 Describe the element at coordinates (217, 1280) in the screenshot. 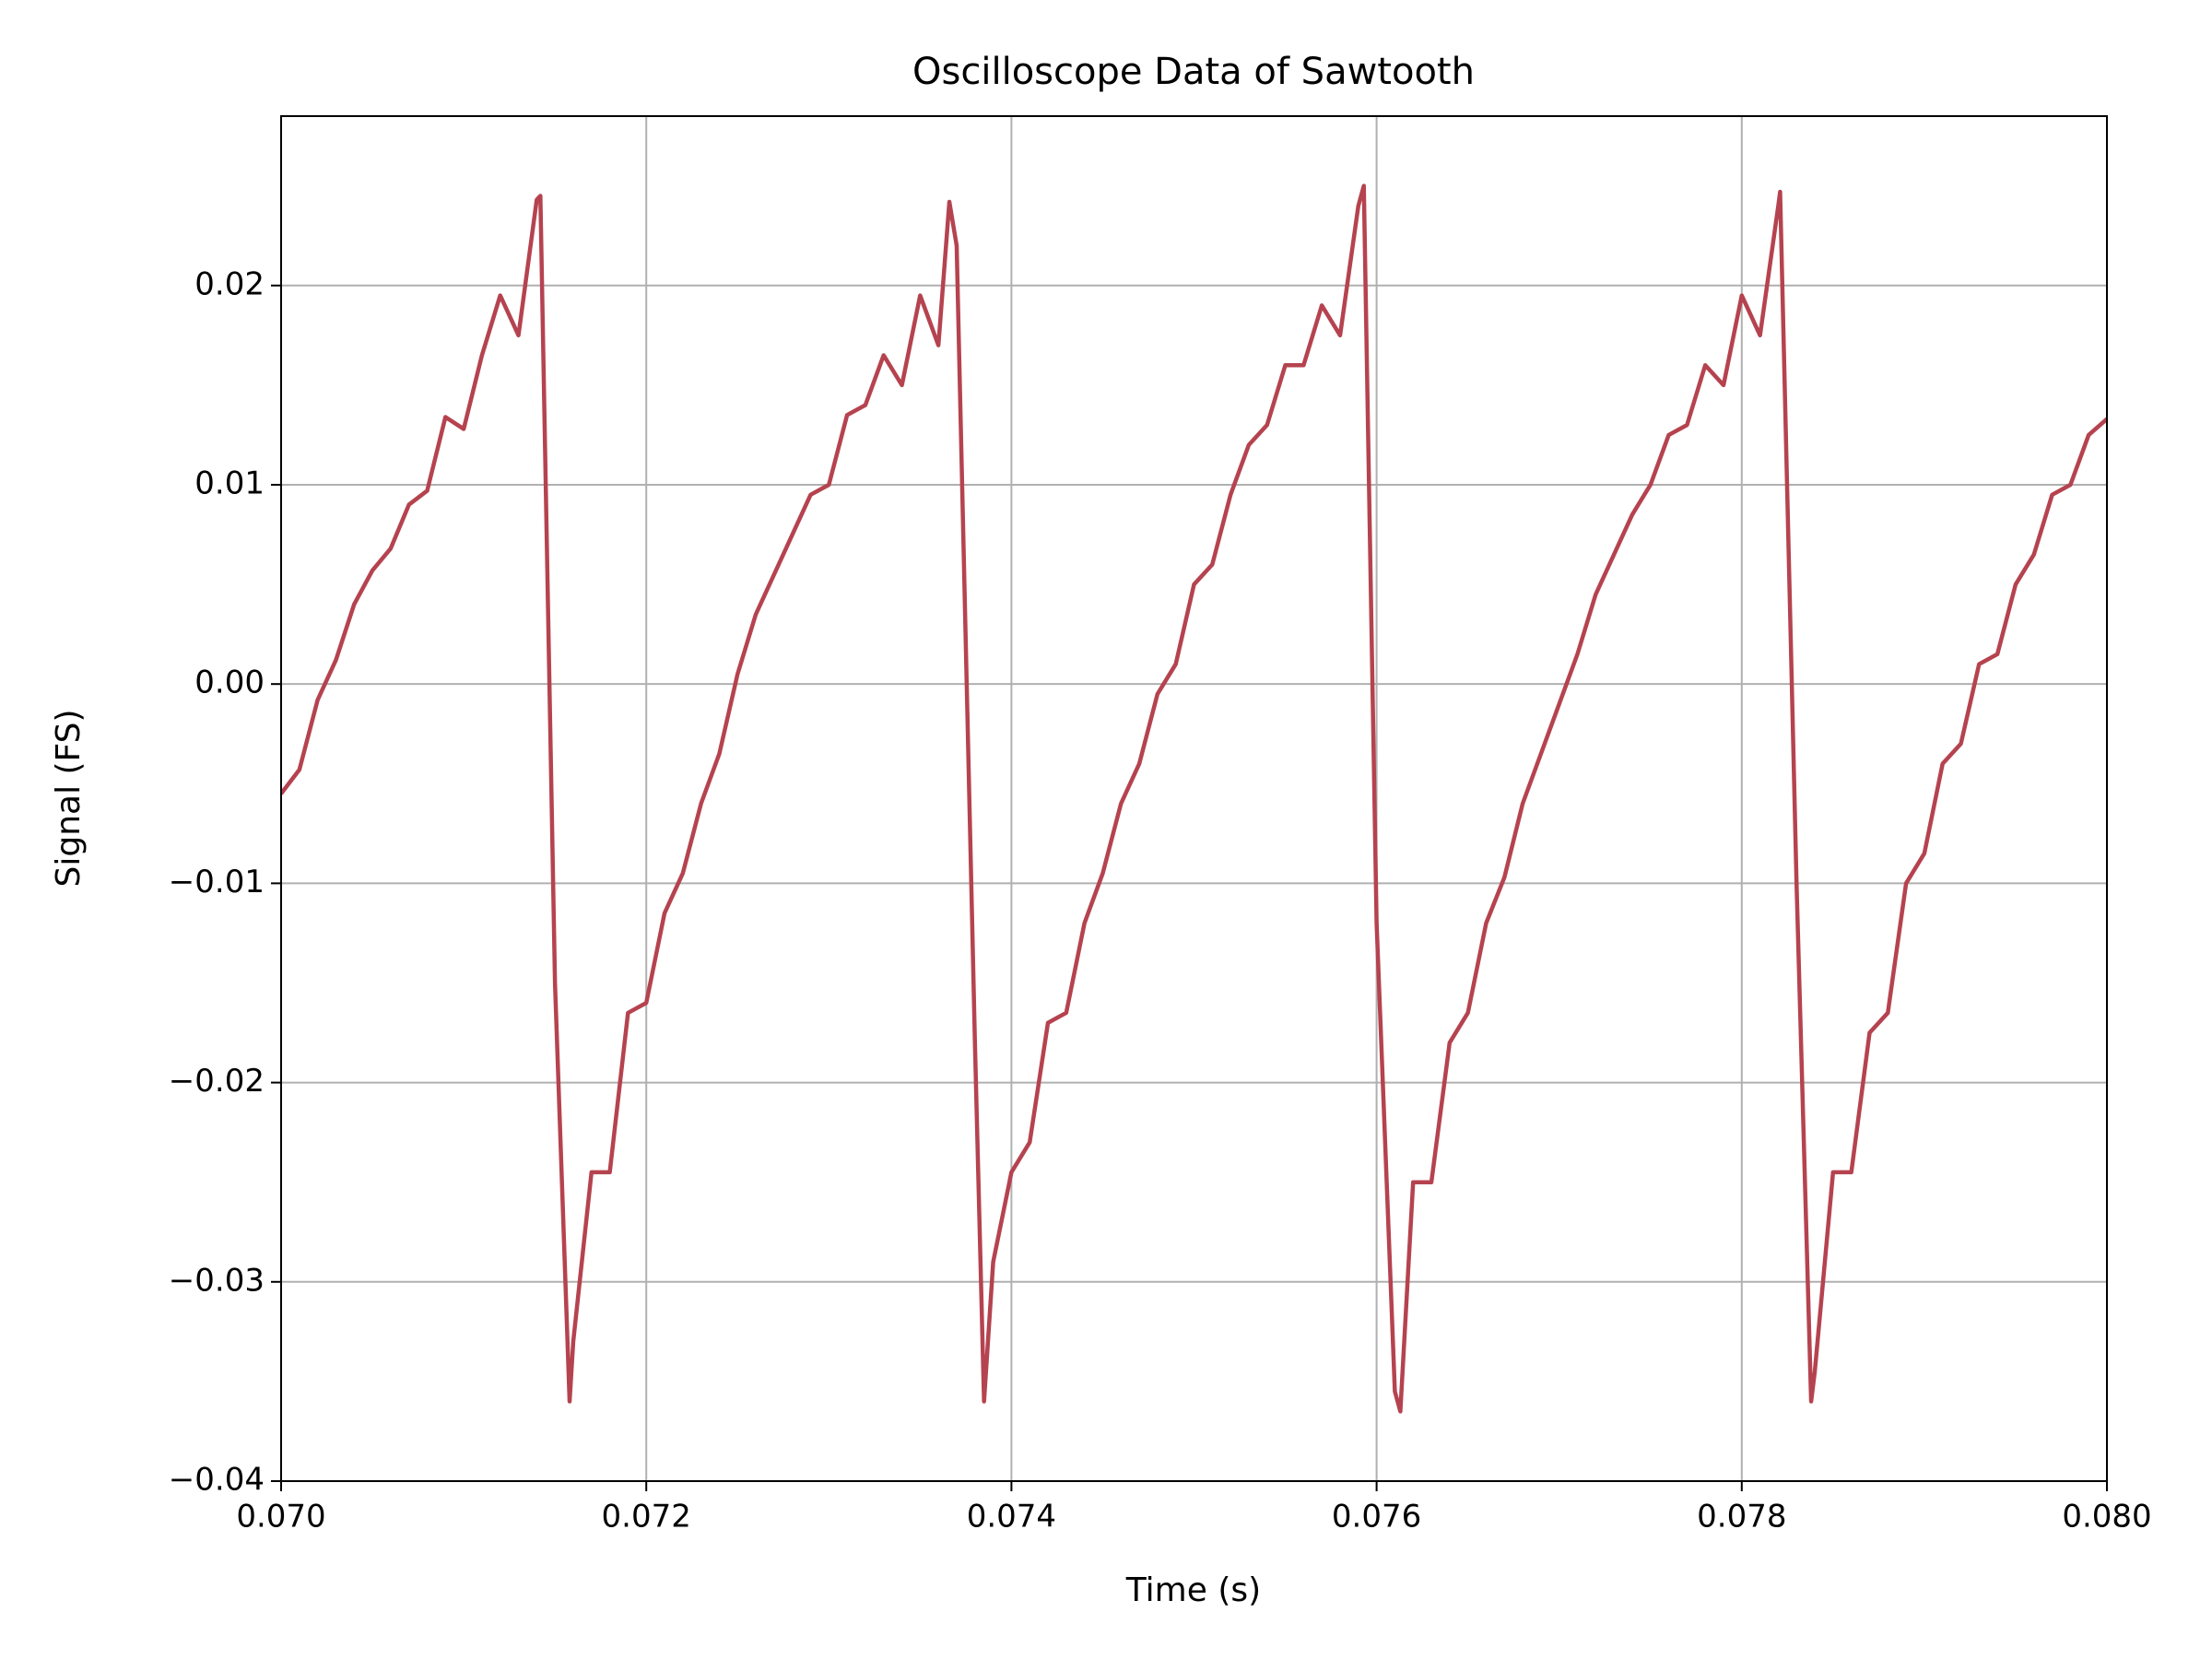

I see `y-tick-label: −0.03` at that location.